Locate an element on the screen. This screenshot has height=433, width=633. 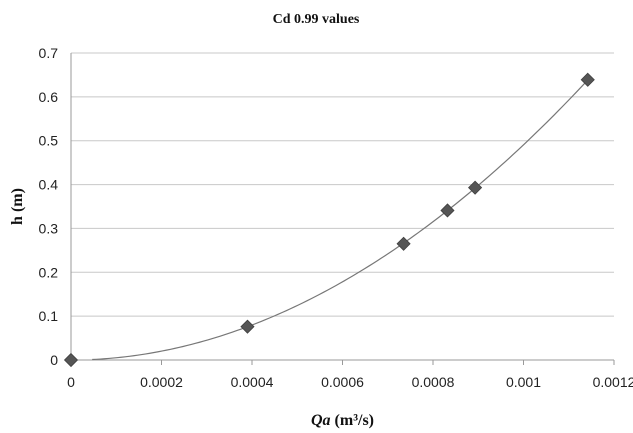
x-tick-labels: 0 0.0002 0.0004 0.0006 0.0008 0.001 0.0012 is located at coordinates (350, 382).